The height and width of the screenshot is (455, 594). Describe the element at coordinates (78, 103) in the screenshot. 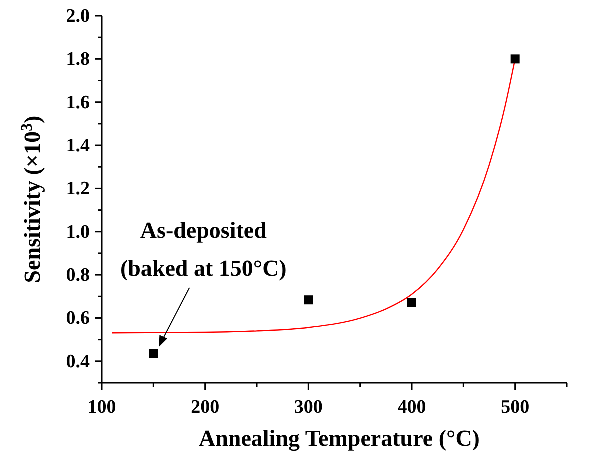

I see `y-tick-label: 1.6` at that location.